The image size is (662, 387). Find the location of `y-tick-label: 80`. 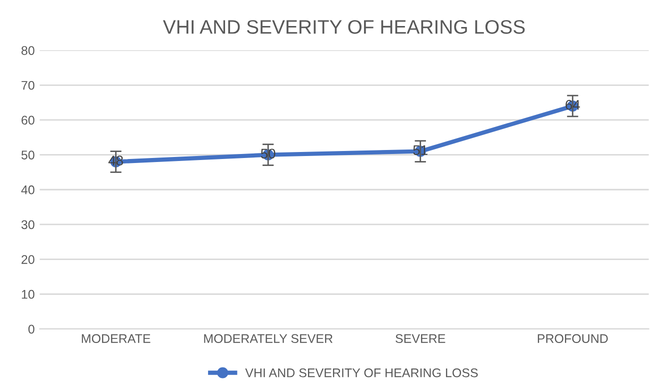

y-tick-label: 80 is located at coordinates (28, 50).